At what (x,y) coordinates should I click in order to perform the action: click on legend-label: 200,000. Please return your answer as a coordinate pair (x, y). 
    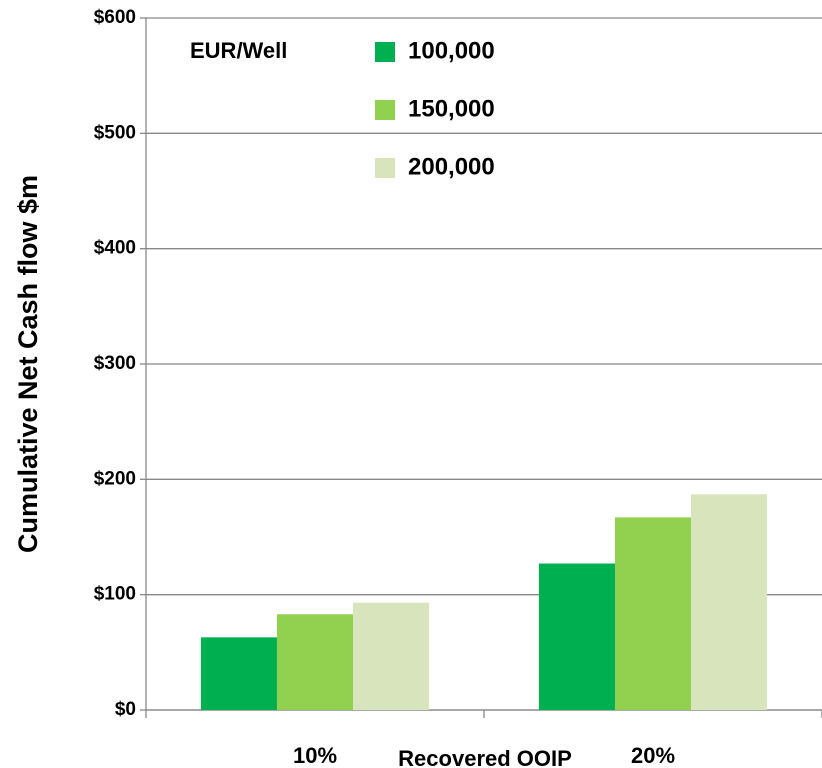
    Looking at the image, I should click on (451, 166).